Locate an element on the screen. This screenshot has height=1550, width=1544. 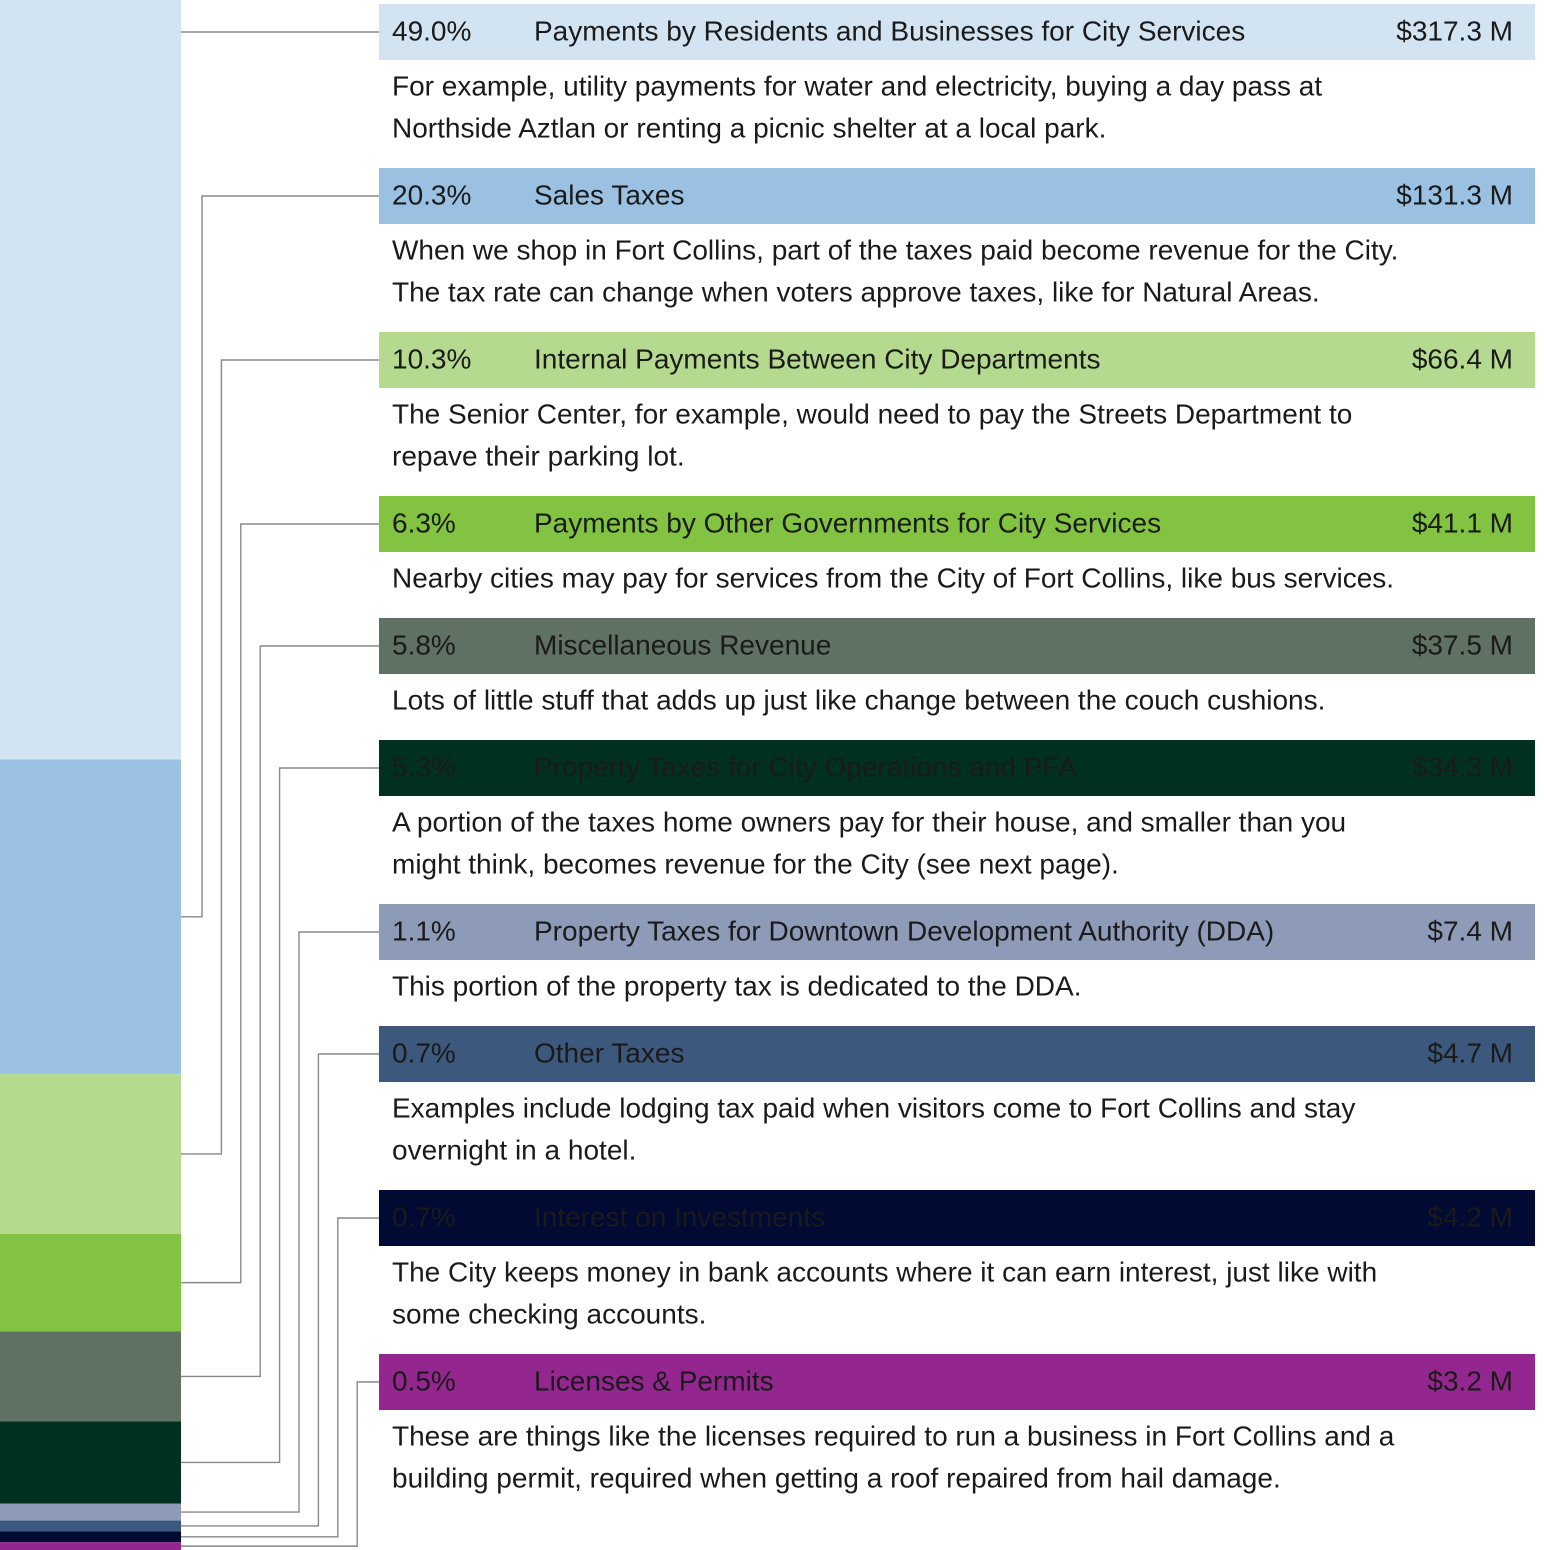
amount-label: $37.5 M is located at coordinates (1462, 644).